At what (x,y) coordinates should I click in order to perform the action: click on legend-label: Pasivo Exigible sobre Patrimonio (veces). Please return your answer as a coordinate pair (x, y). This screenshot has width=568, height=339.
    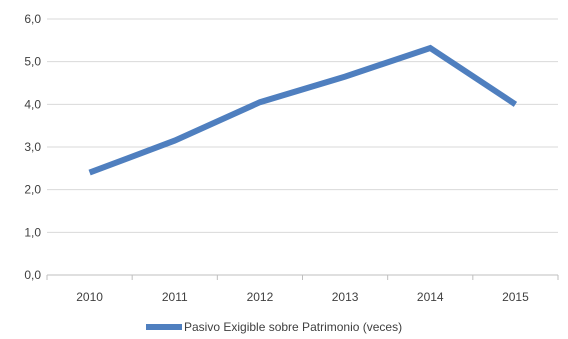
    Looking at the image, I should click on (293, 327).